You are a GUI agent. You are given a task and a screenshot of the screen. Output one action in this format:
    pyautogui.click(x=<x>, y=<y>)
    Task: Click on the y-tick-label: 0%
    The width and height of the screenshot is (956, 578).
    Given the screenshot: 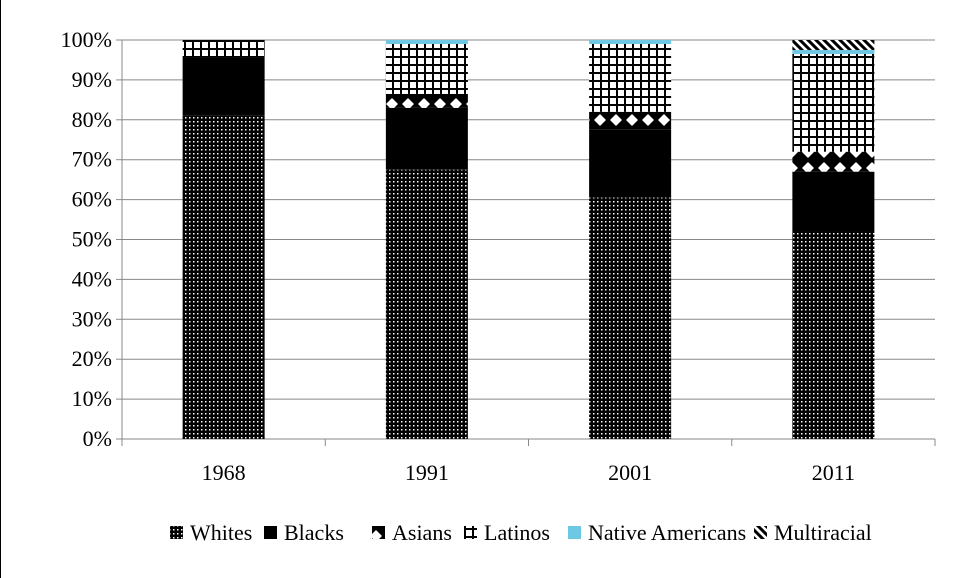 What is the action you would take?
    pyautogui.click(x=97, y=438)
    